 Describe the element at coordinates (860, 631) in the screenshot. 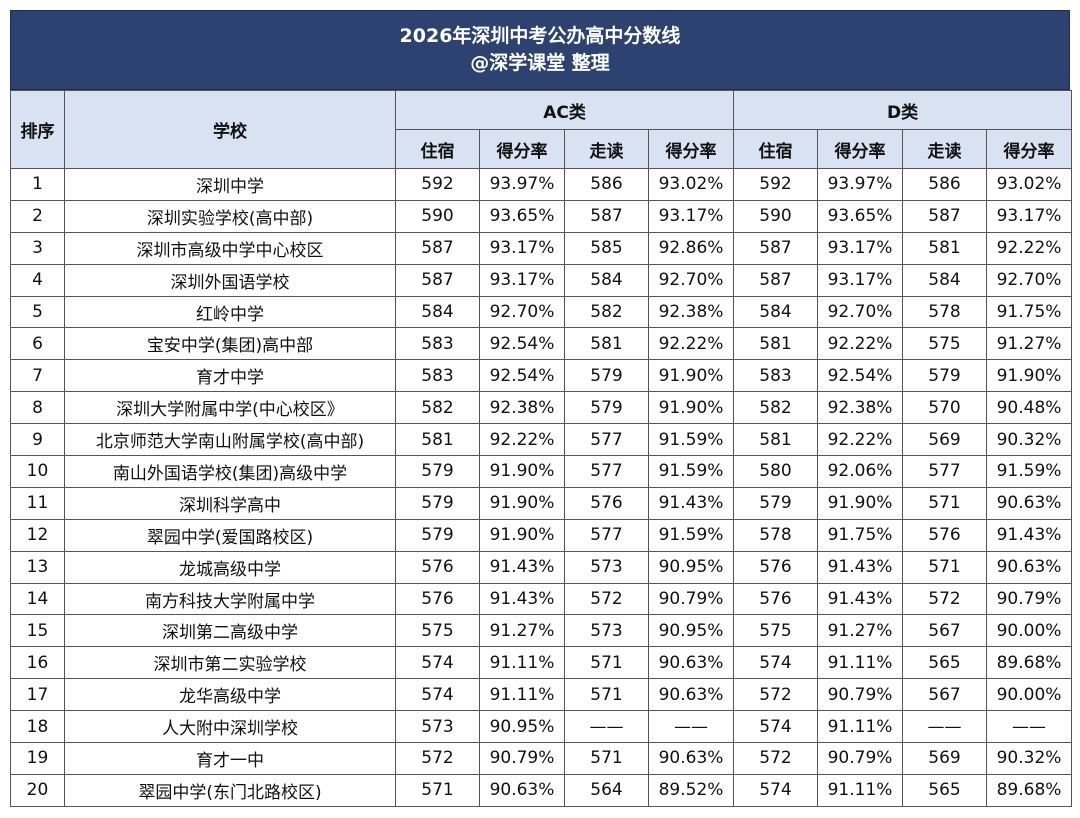

I see `cell-d-boarding-rate: 91.27%` at that location.